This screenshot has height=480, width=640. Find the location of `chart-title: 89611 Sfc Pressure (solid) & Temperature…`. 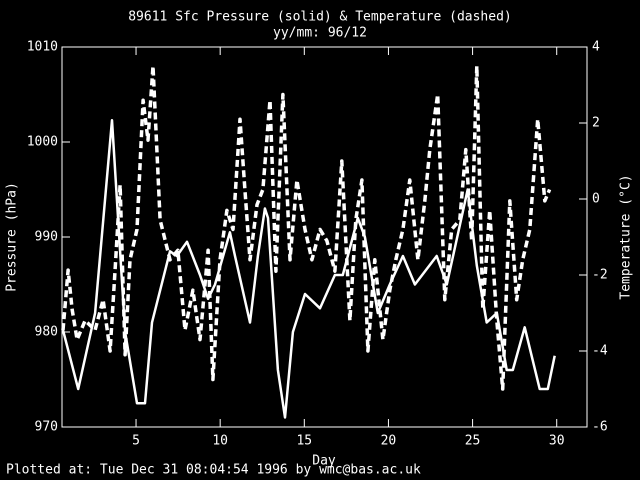

chart-title: 89611 Sfc Pressure (solid) & Temperature… is located at coordinates (320, 17).